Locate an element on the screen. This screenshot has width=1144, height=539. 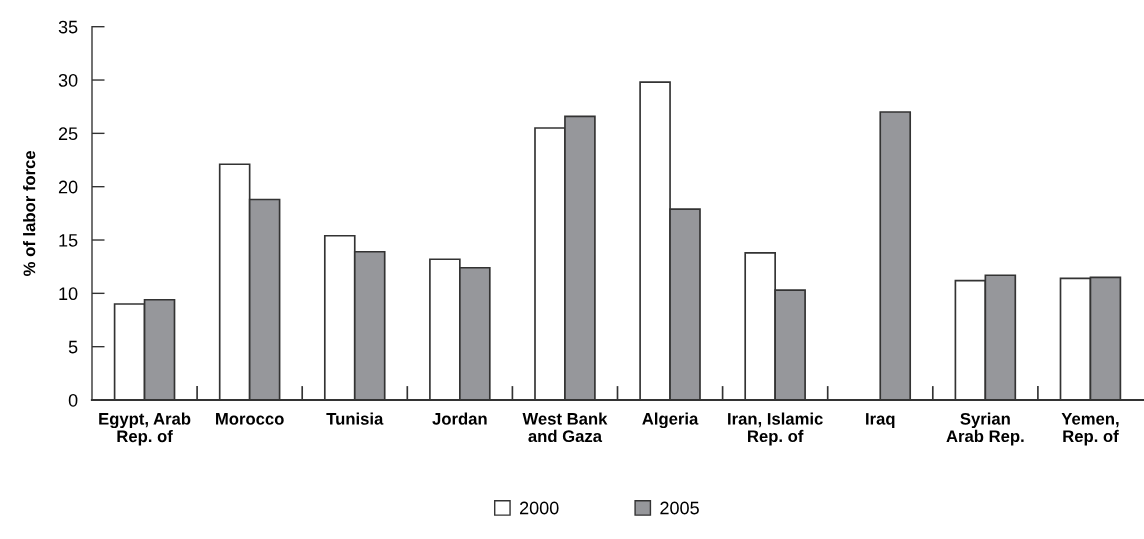
y-axis-title: % of labor force is located at coordinates (29, 213).